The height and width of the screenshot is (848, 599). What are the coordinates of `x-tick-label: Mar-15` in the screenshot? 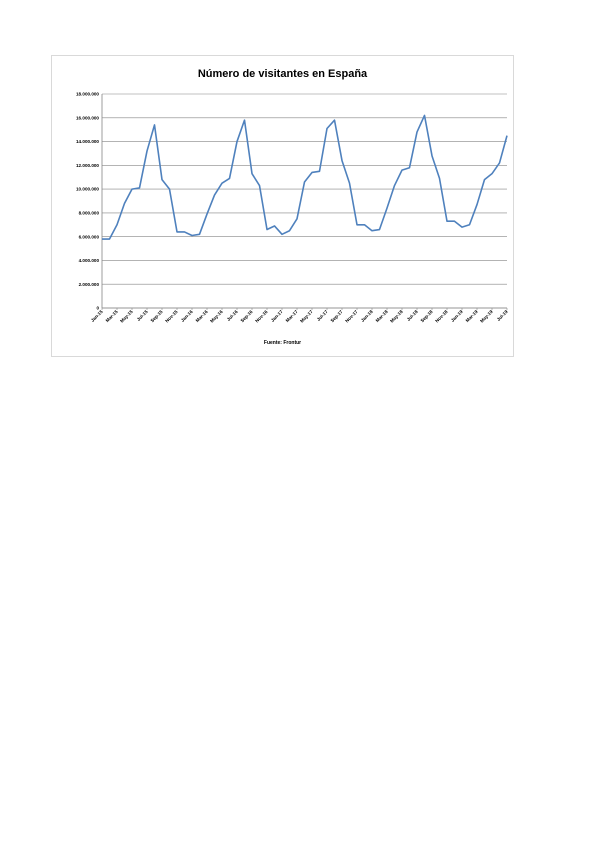 It's located at (112, 316).